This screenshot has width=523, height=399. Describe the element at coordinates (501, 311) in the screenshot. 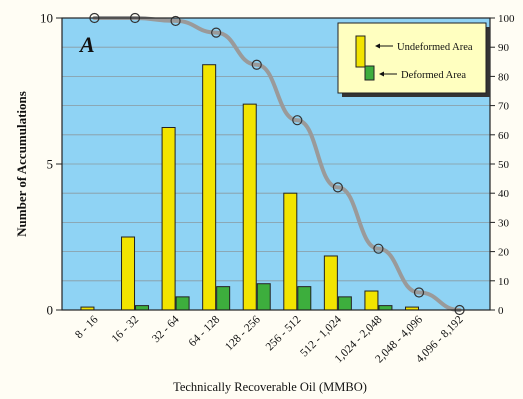

I see `y2-tick-label: 0` at that location.